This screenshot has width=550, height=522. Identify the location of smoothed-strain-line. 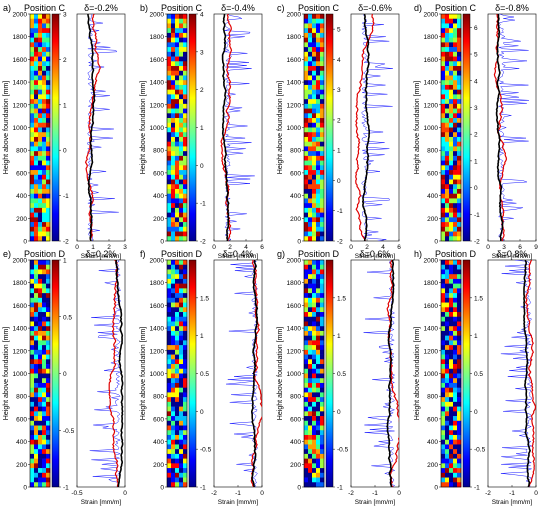
(113, 373).